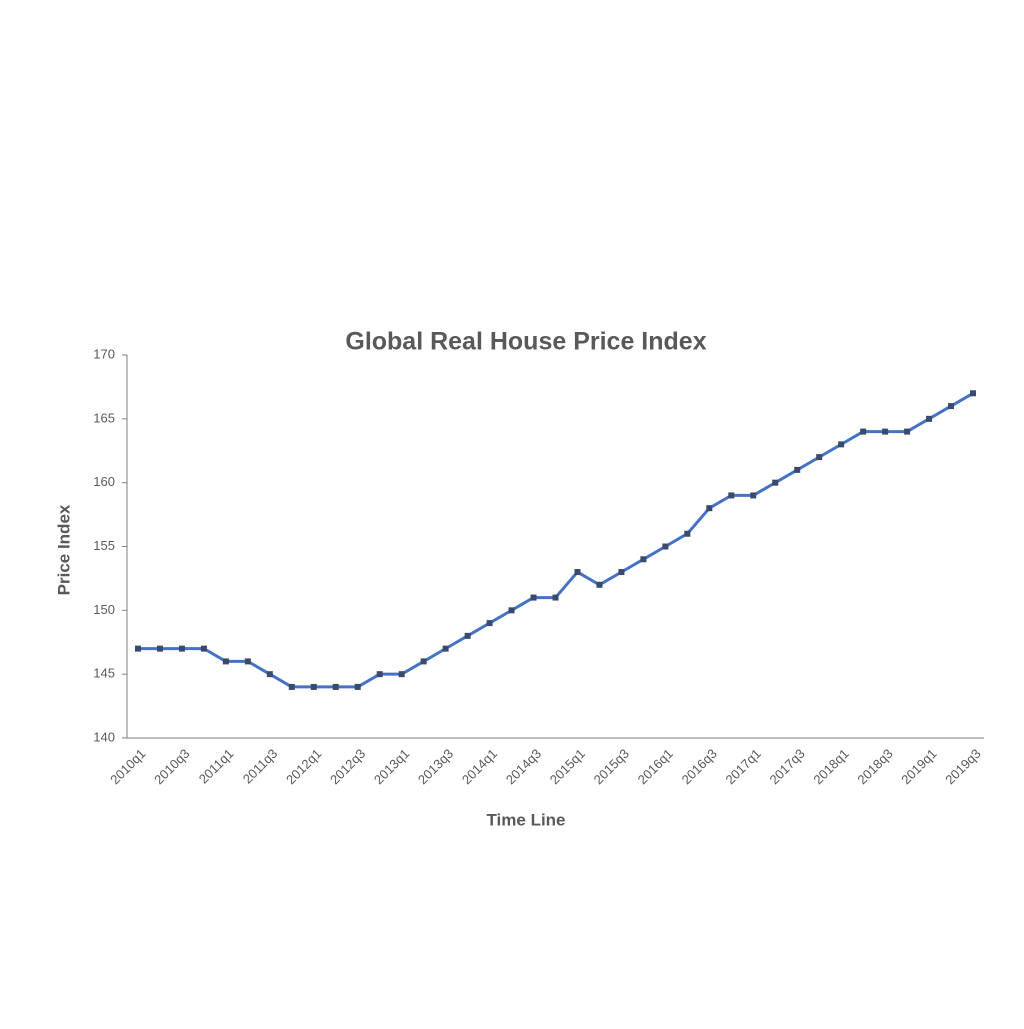  Describe the element at coordinates (104, 673) in the screenshot. I see `y-tick-label: 145` at that location.